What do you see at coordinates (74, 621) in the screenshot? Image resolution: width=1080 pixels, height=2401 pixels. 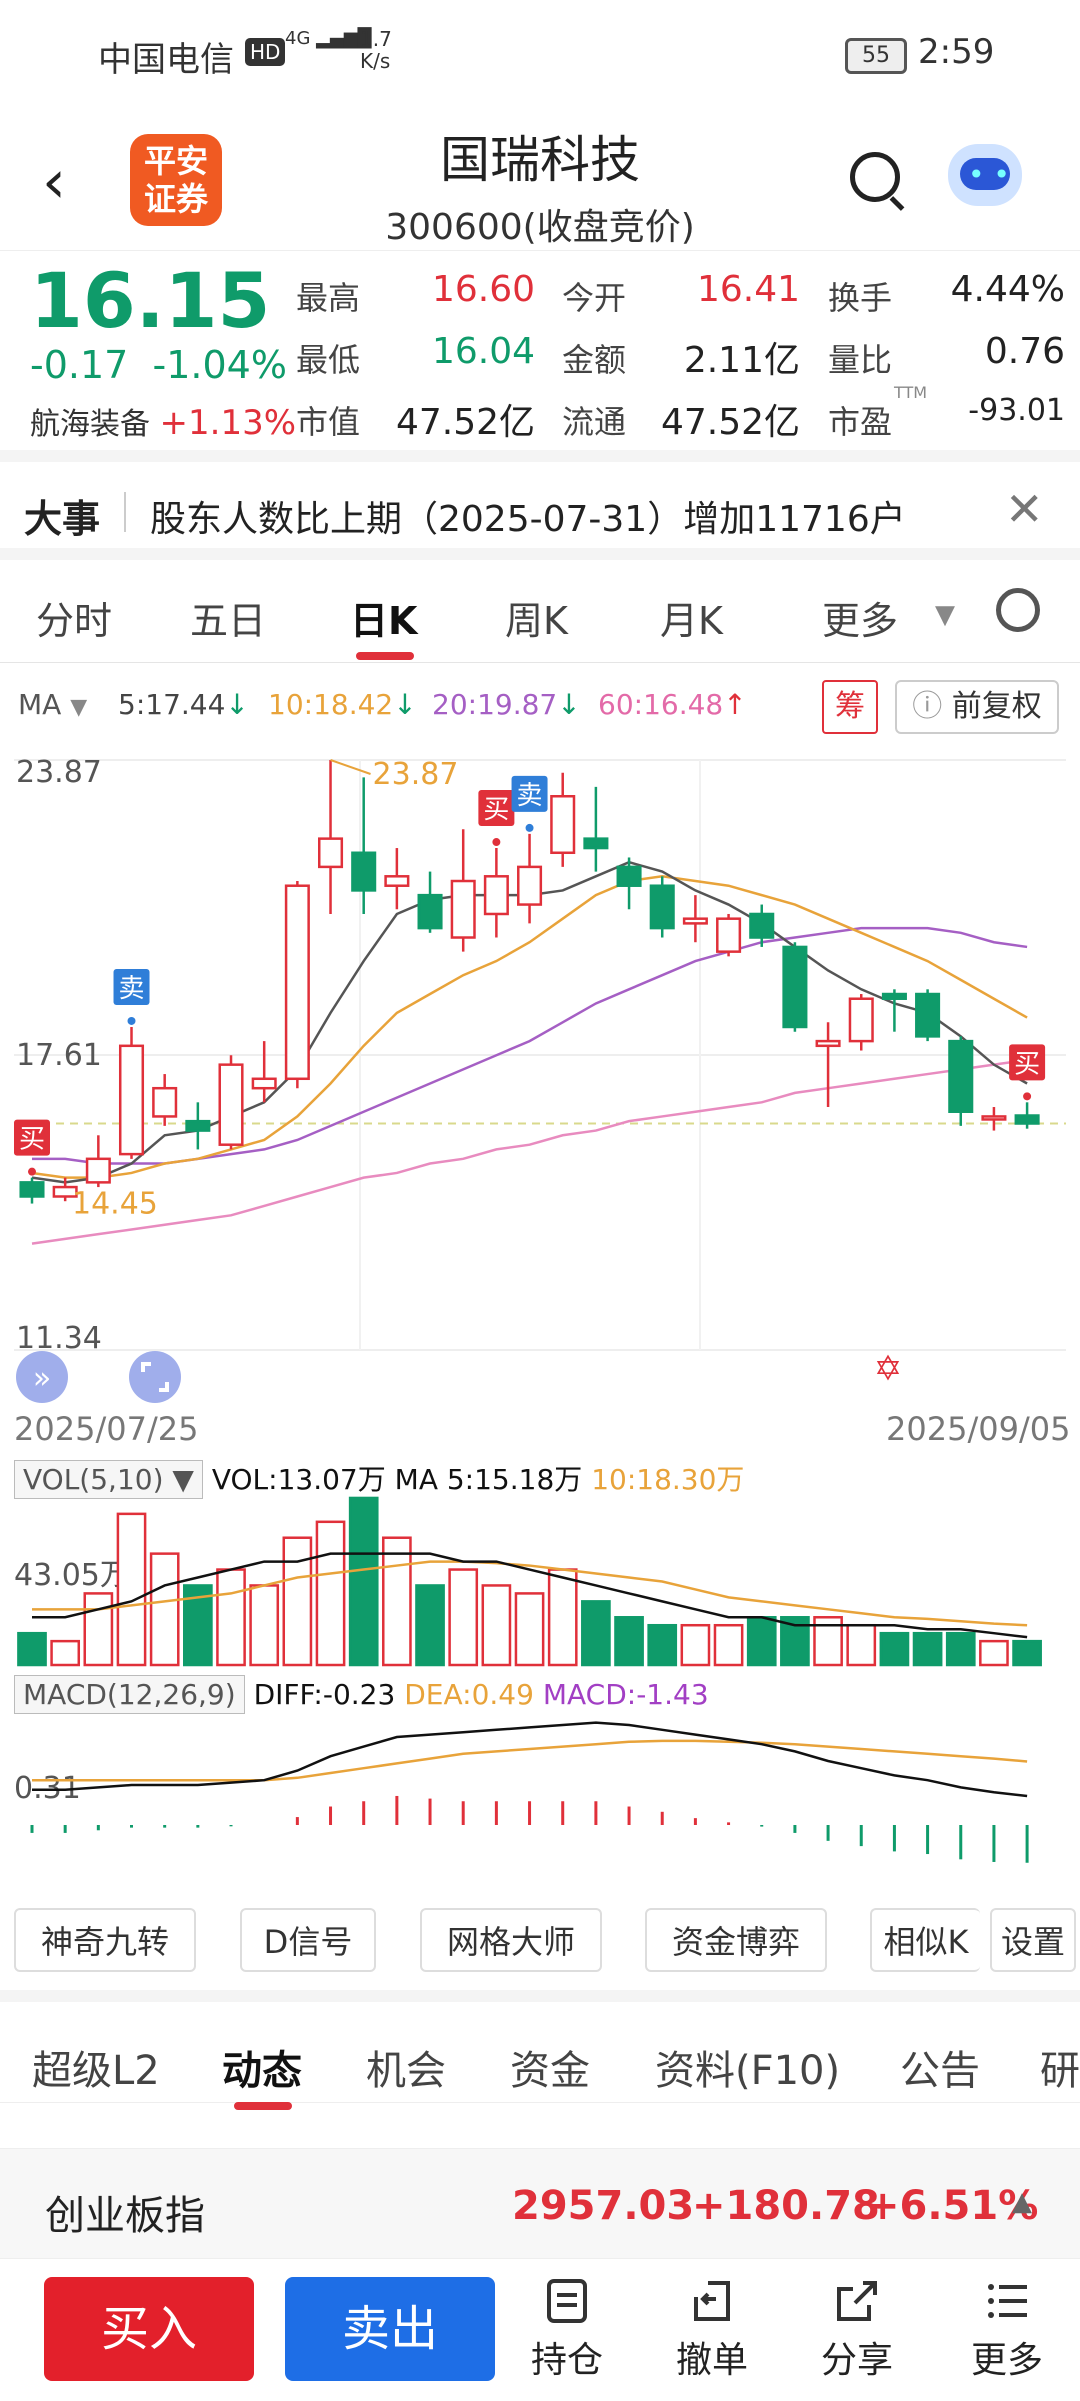 I see `tab-intraday: 分时` at bounding box center [74, 621].